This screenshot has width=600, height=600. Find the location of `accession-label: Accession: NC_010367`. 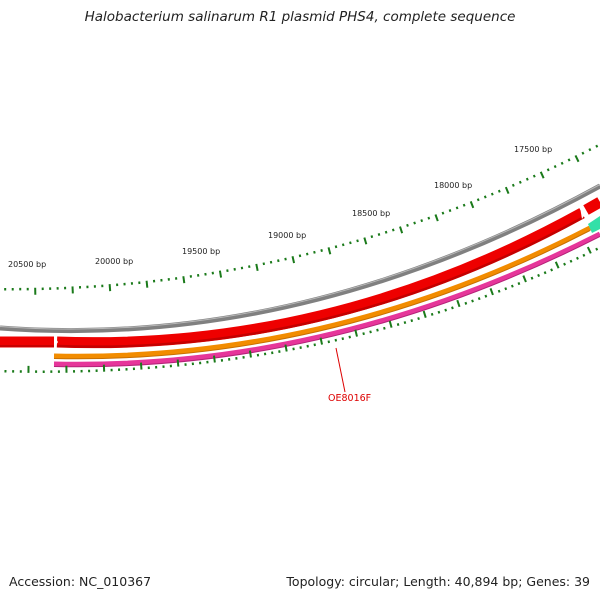

accession-label: Accession: NC_010367 is located at coordinates (80, 581).